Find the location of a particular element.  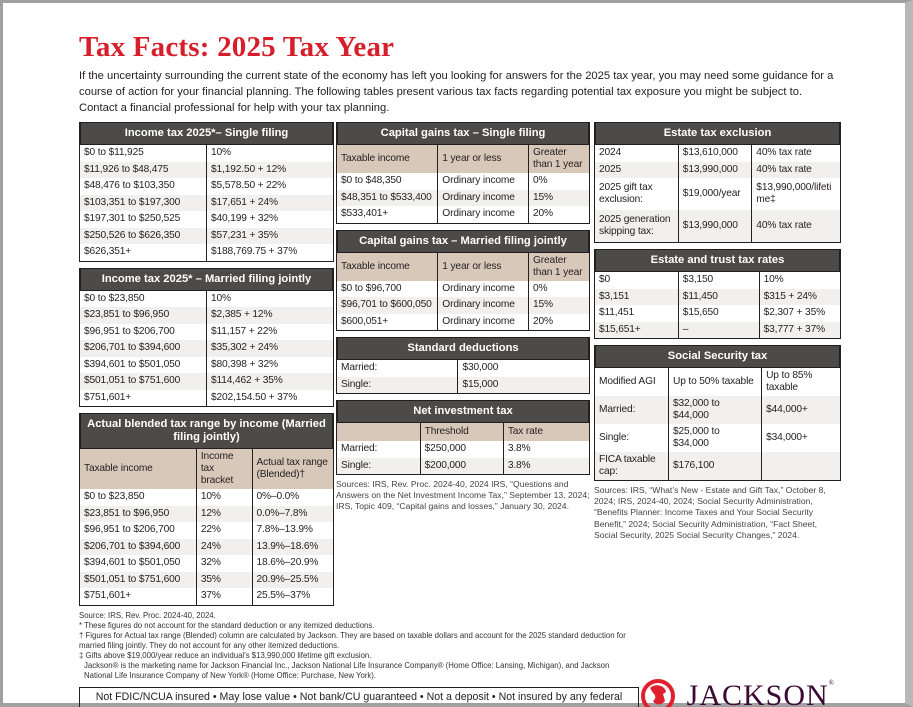

table-cell: $3,151 is located at coordinates (637, 296).